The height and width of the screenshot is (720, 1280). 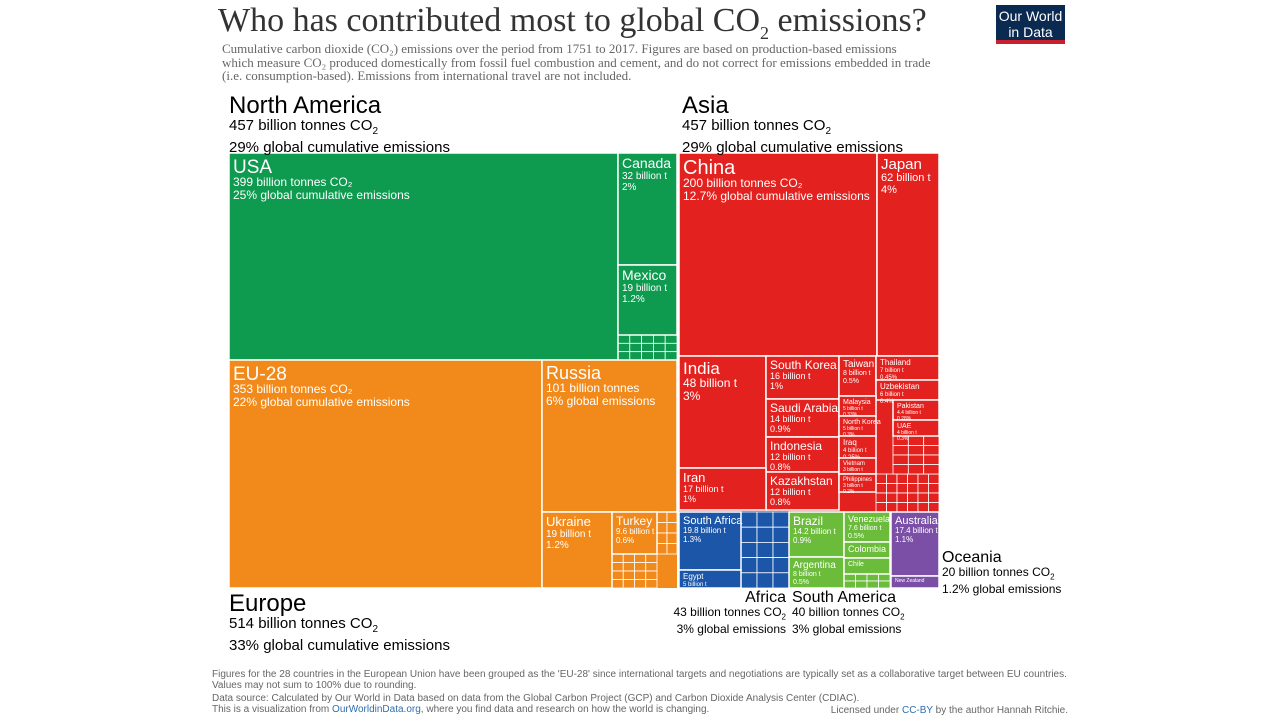 I want to click on tile-taiwan, so click(x=857, y=376).